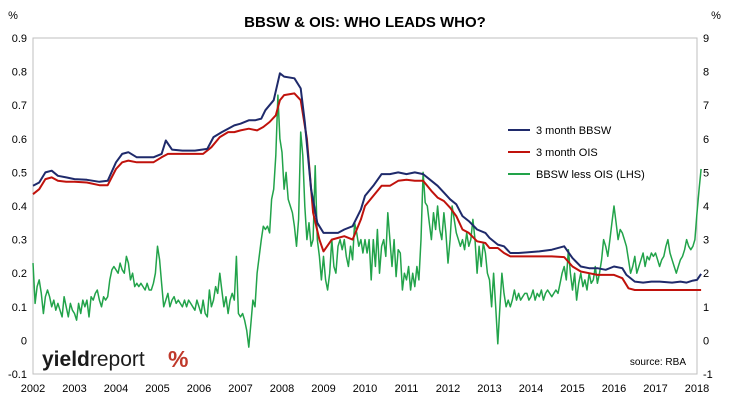 The height and width of the screenshot is (400, 730). I want to click on y-left-tick-label: 0.2, so click(19, 274).